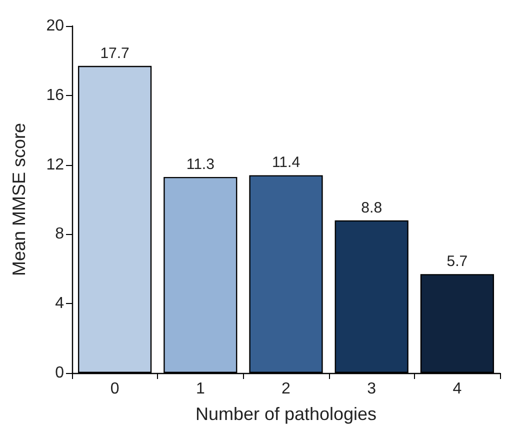 This screenshot has height=429, width=512. Describe the element at coordinates (371, 389) in the screenshot. I see `x-tick-label: 3` at that location.